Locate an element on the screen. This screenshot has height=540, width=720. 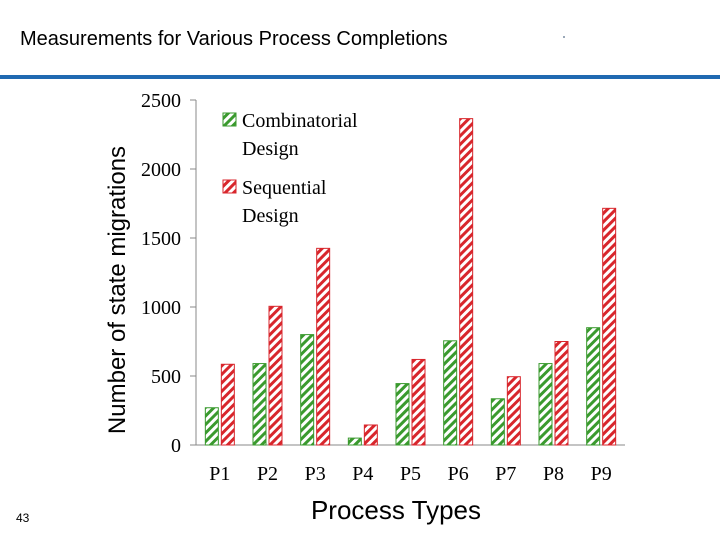
y-tick-label: 500 is located at coordinates (166, 377).